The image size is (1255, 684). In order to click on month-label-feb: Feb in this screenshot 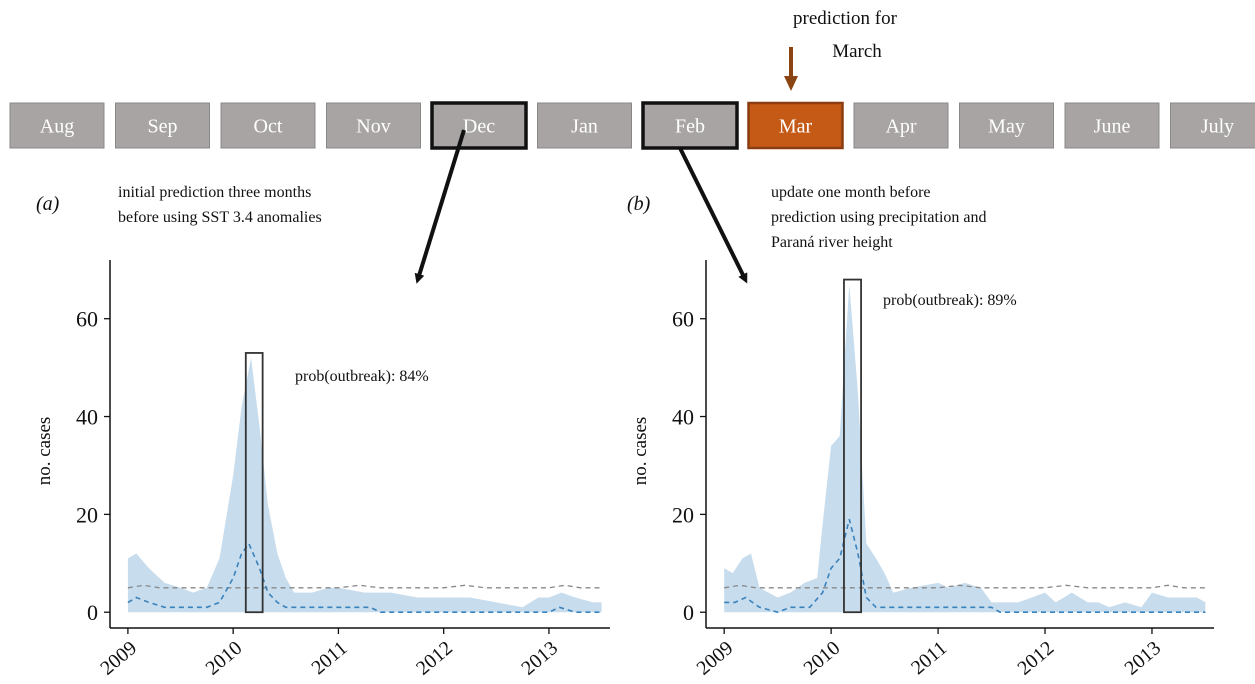, I will do `click(690, 127)`.